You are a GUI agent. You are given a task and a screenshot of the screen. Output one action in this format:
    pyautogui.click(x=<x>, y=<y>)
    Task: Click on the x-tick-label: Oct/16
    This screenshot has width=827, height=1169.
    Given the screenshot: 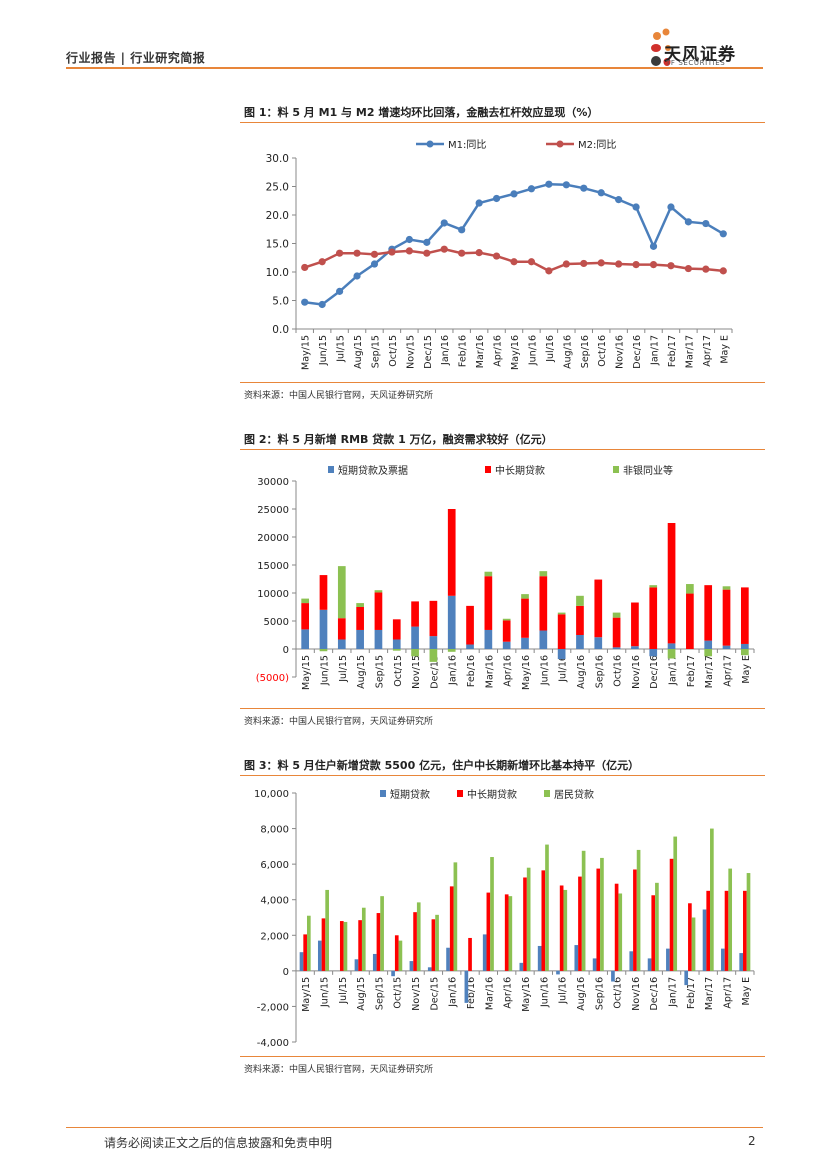 What is the action you would take?
    pyautogui.click(x=618, y=993)
    